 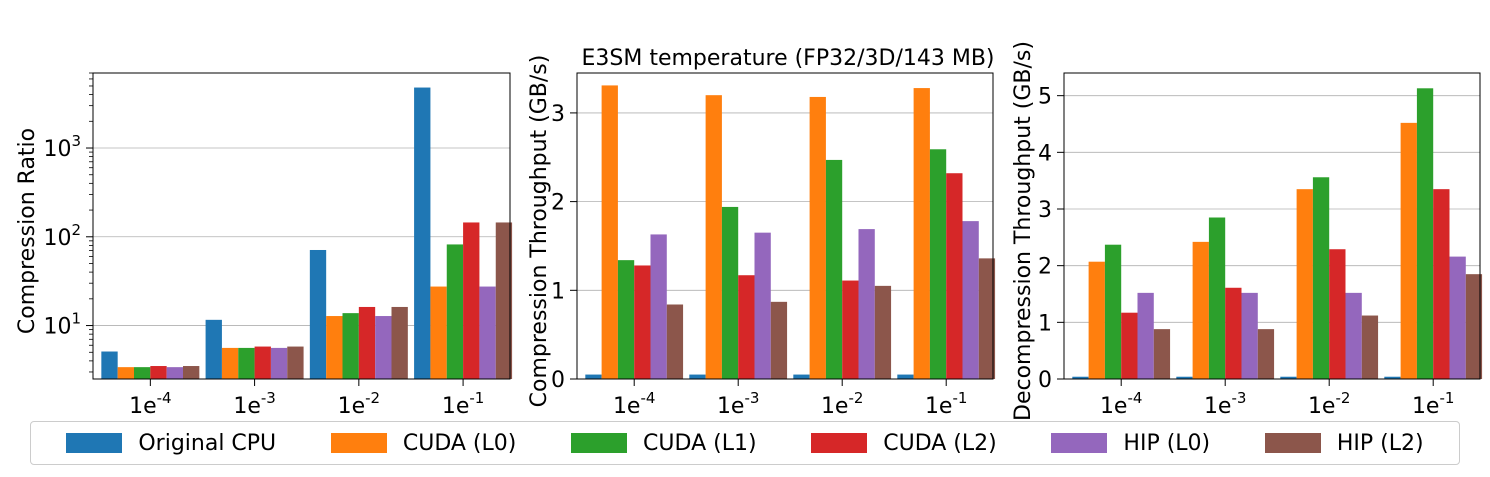 I want to click on y-tick-label: 10¹, so click(x=62, y=325).